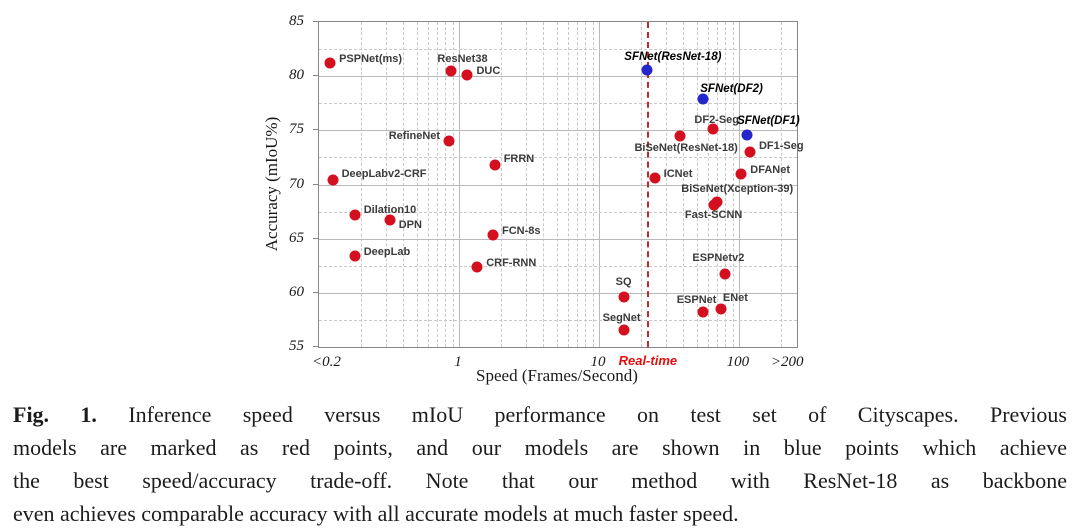 This screenshot has height=532, width=1080. What do you see at coordinates (686, 147) in the screenshot?
I see `data-point-label: BiSeNet(ResNet-18)` at bounding box center [686, 147].